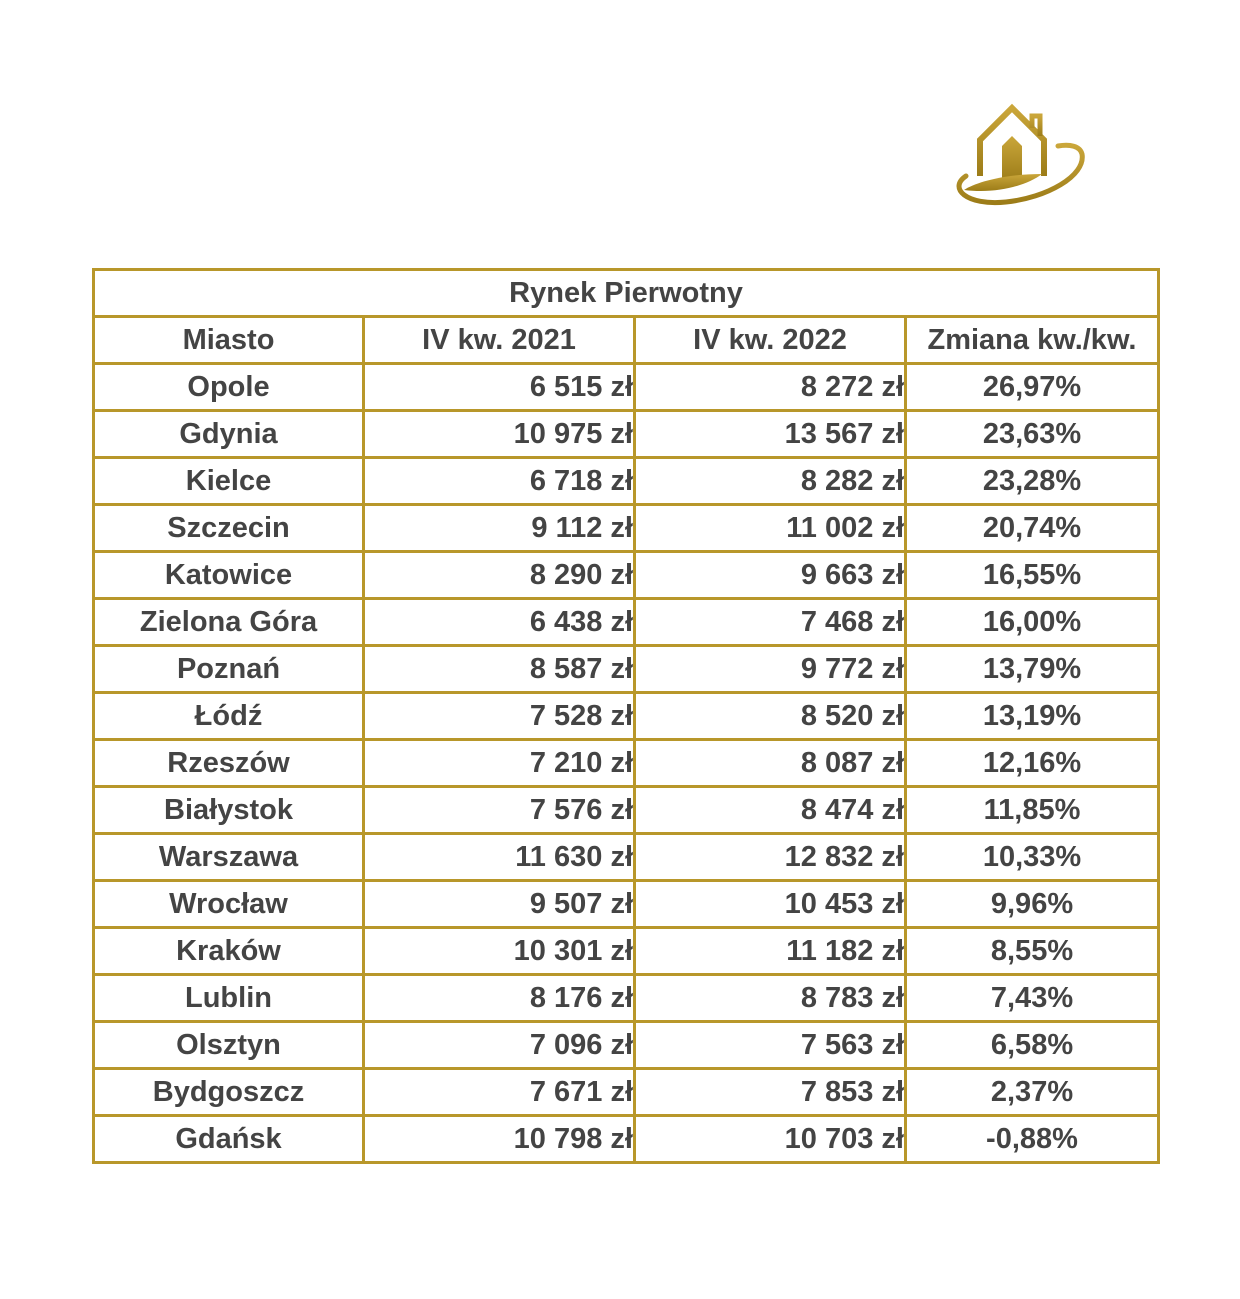  I want to click on price-2022-cell: 7 468 zł, so click(770, 622).